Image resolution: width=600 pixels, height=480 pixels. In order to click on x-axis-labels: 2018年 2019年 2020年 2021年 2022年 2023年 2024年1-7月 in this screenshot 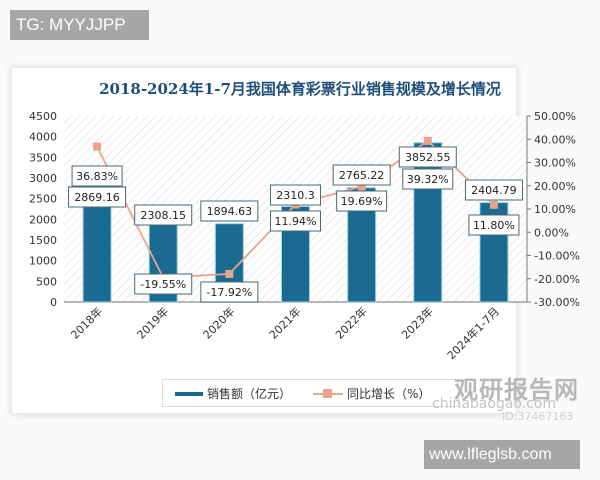, I will do `click(285, 333)`.